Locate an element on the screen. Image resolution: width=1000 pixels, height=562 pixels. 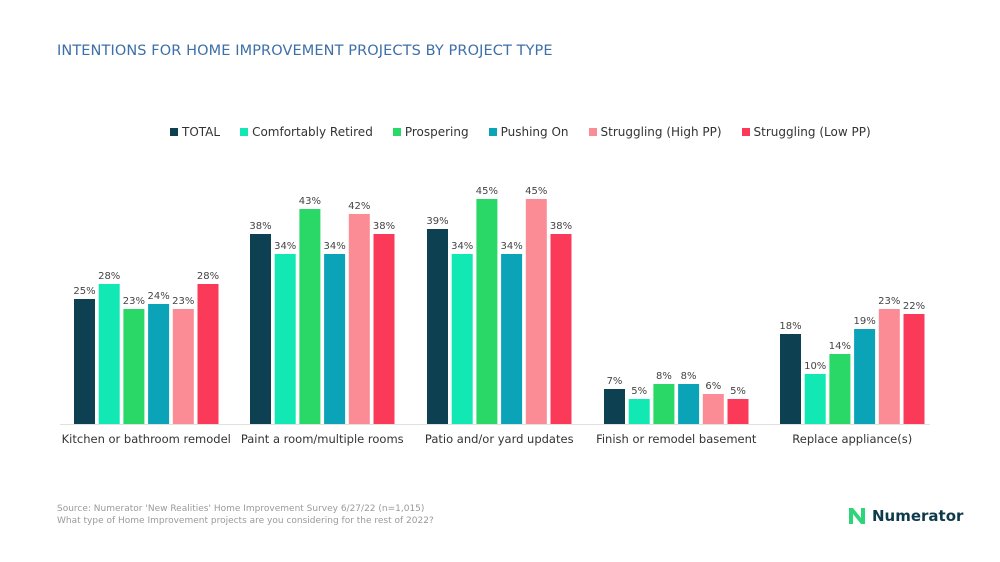
data-label: 7% is located at coordinates (615, 381).